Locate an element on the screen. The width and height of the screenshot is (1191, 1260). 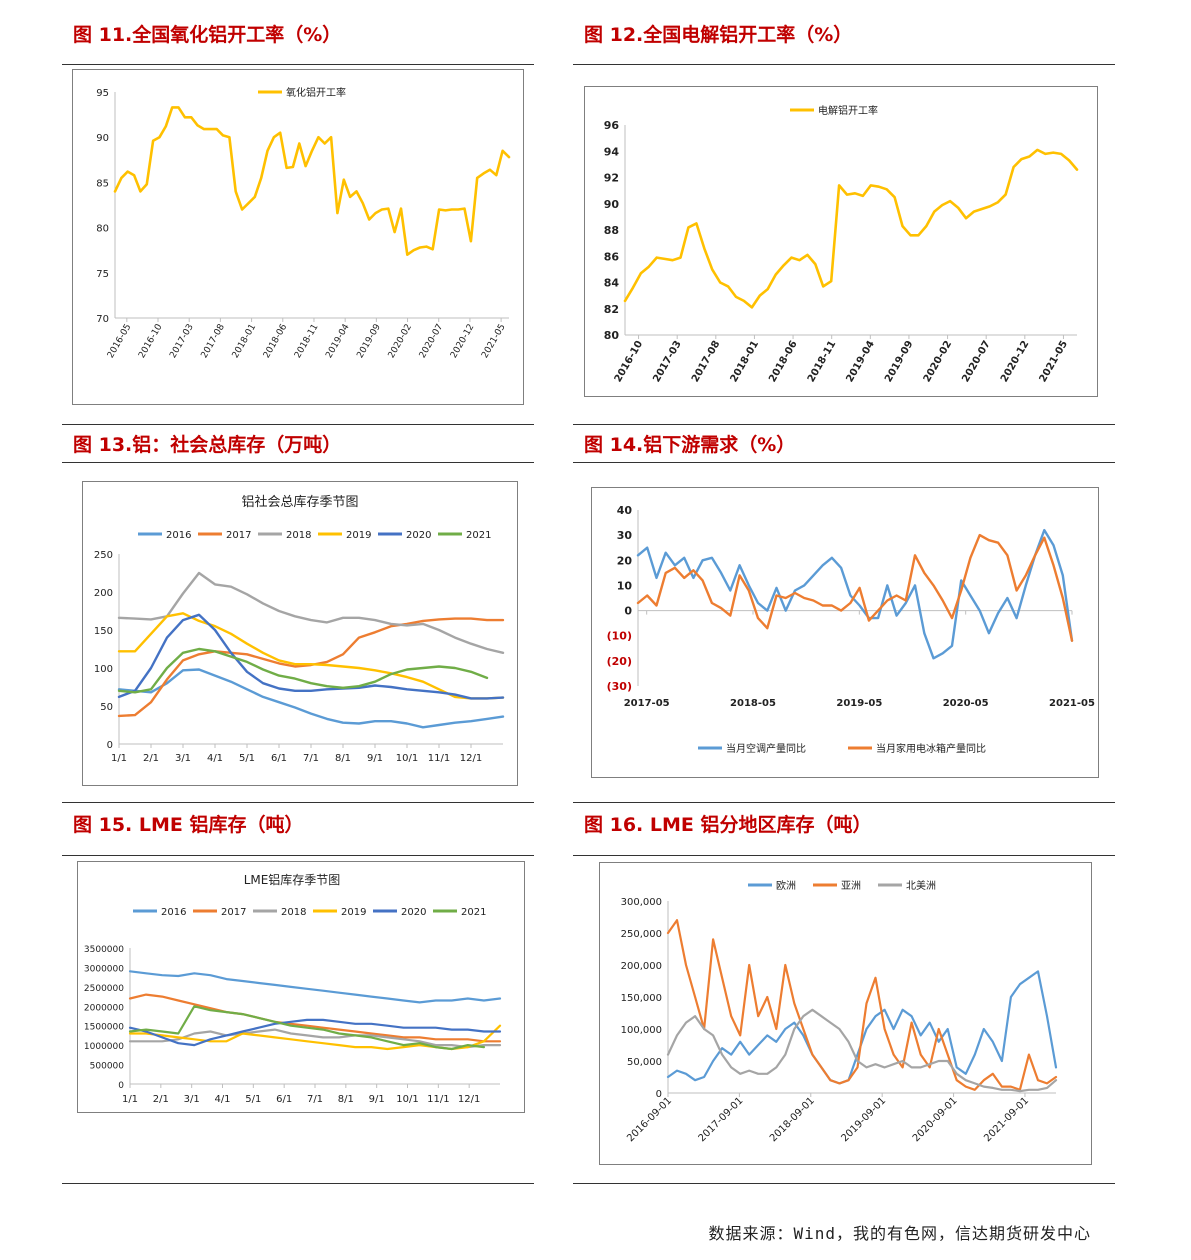
fig13-xtick-4: 5/1 is located at coordinates (247, 758).